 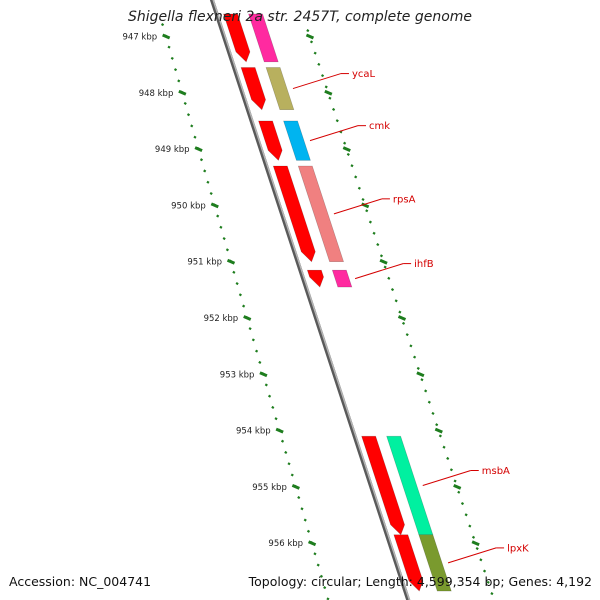 What do you see at coordinates (204, 263) in the screenshot?
I see `tick-label: 951 kbp` at bounding box center [204, 263].